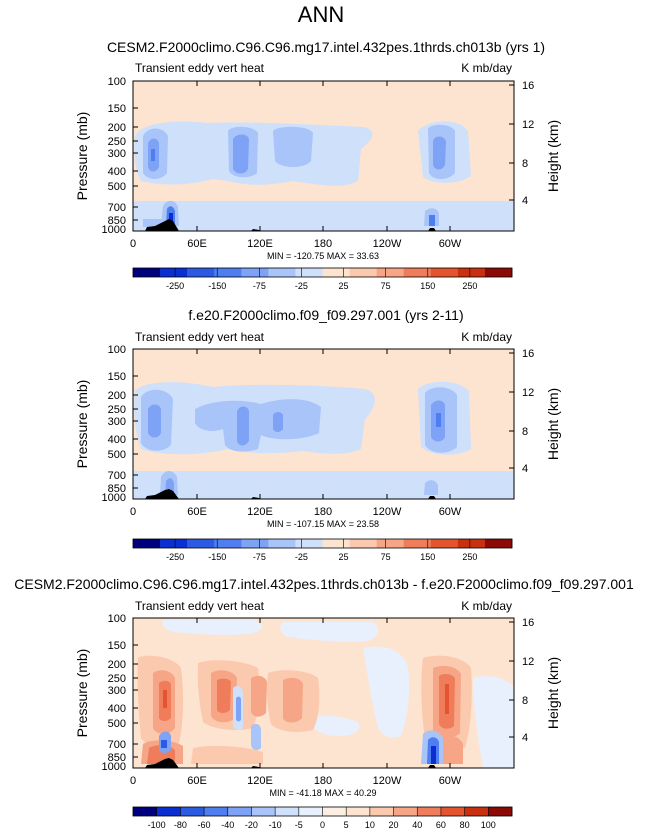 The height and width of the screenshot is (832, 648). Describe the element at coordinates (259, 286) in the screenshot. I see `colorbar-label: -75` at that location.